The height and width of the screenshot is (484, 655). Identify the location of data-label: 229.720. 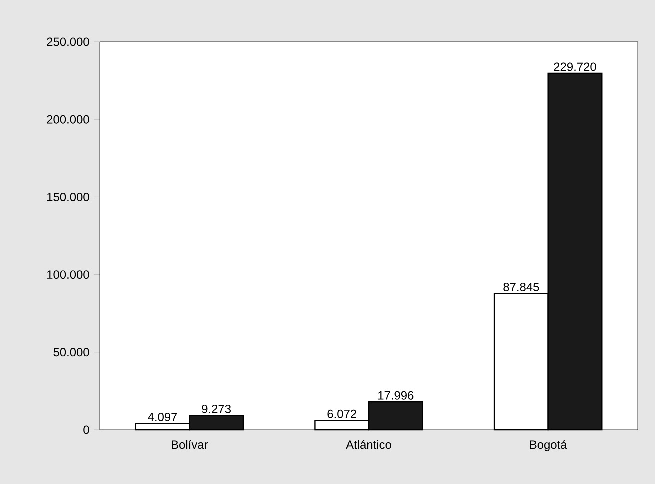
(575, 67).